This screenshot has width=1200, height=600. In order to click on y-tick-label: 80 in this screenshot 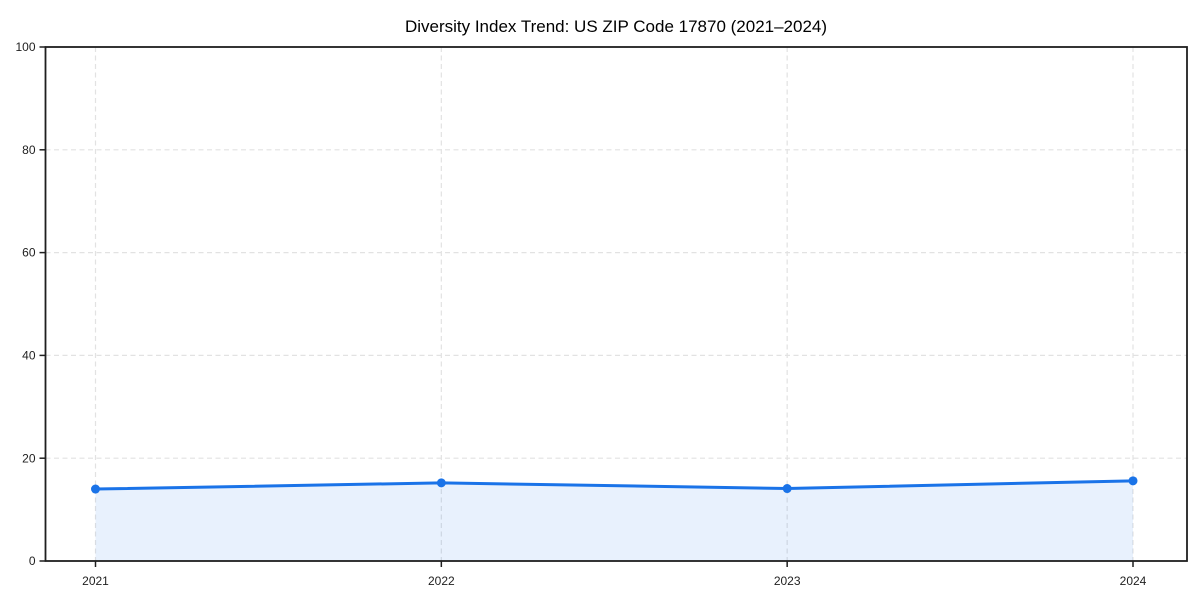, I will do `click(29, 150)`.